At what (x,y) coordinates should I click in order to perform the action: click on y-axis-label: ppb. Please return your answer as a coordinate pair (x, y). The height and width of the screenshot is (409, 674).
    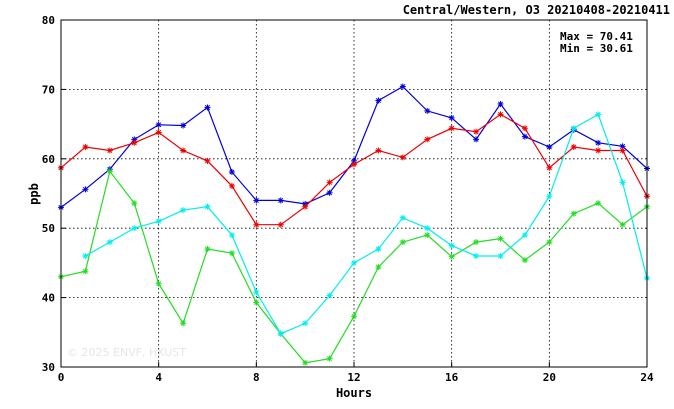
    Looking at the image, I should click on (34, 194).